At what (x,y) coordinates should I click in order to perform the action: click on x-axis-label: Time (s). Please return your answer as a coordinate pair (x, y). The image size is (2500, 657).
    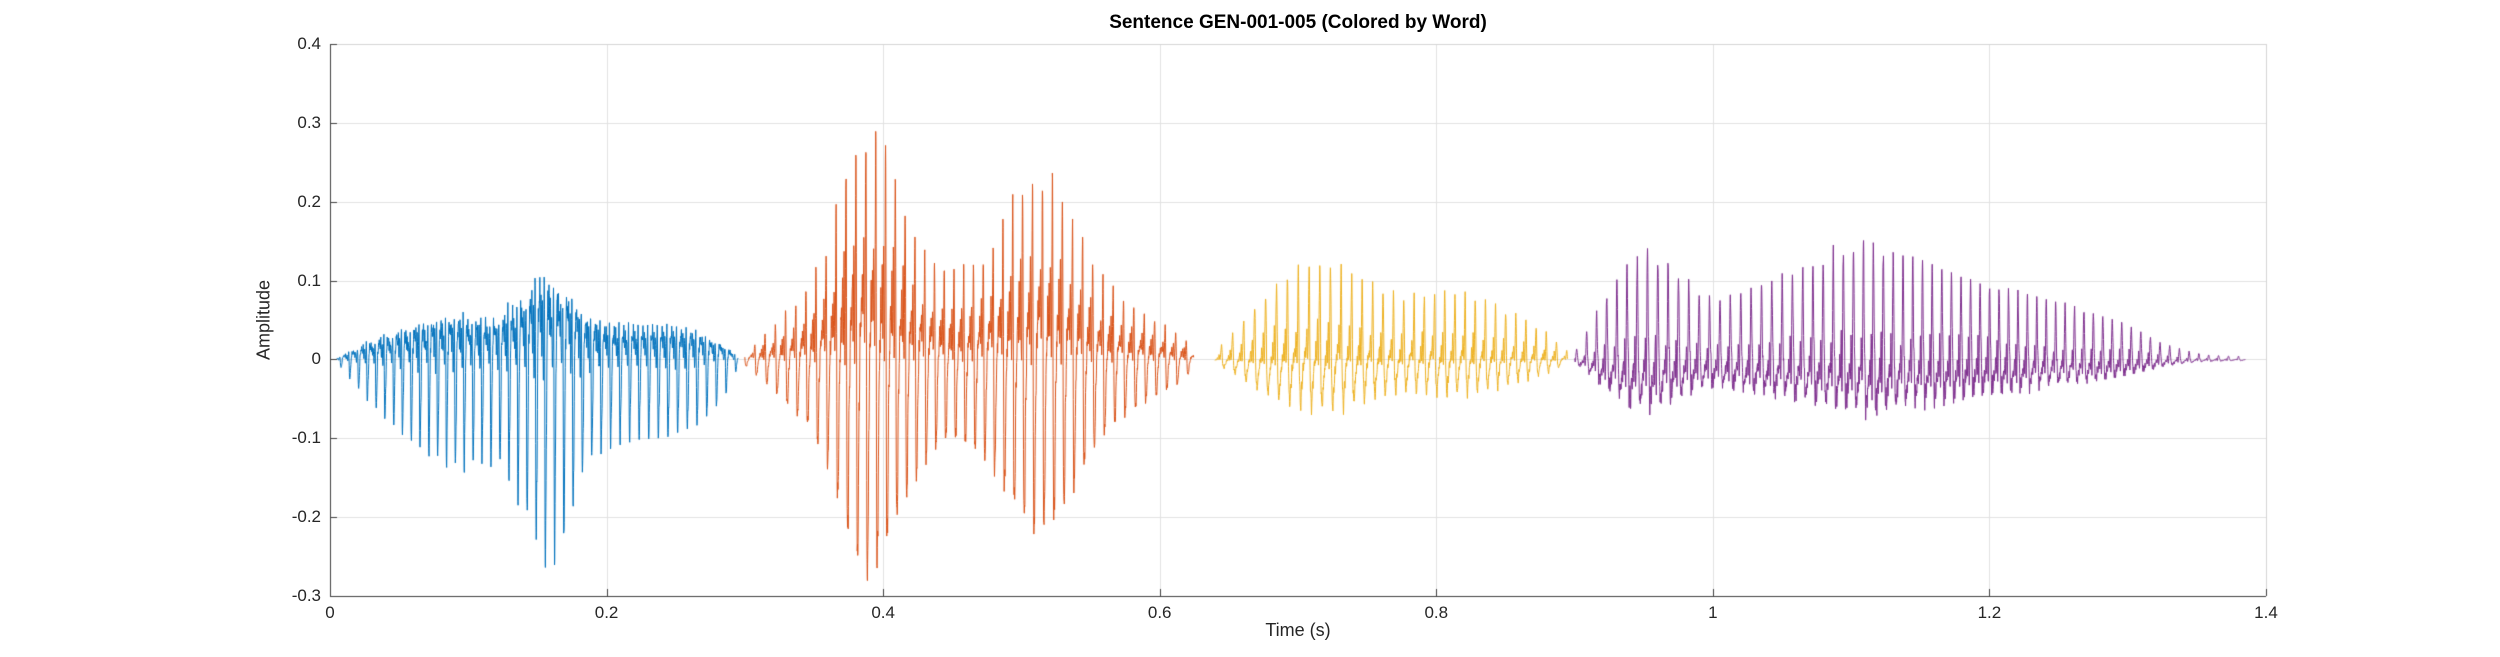
    Looking at the image, I should click on (1298, 630).